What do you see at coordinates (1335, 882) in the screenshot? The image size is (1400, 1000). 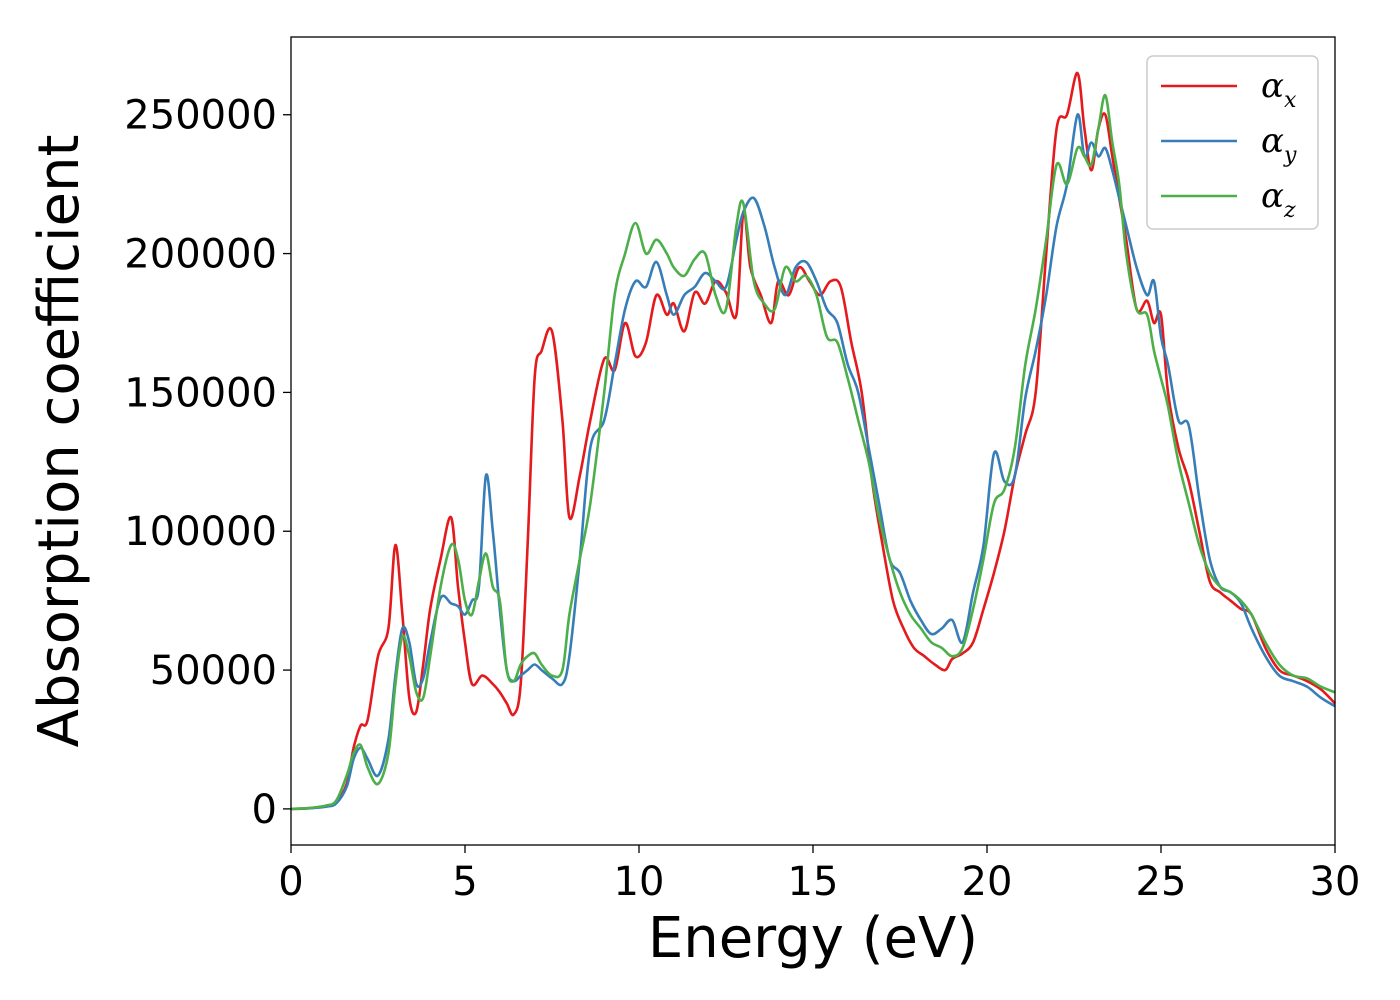 I see `x-tick-label: 30` at bounding box center [1335, 882].